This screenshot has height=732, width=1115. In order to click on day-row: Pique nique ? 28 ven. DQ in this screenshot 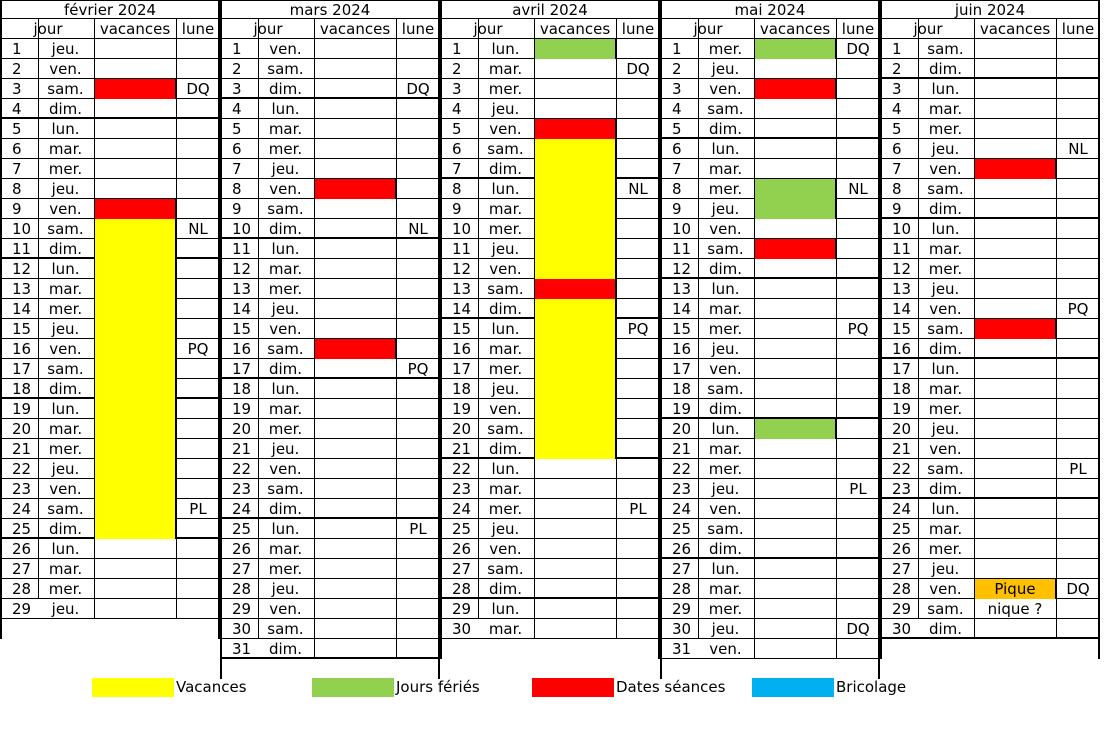, I will do `click(990, 598)`.